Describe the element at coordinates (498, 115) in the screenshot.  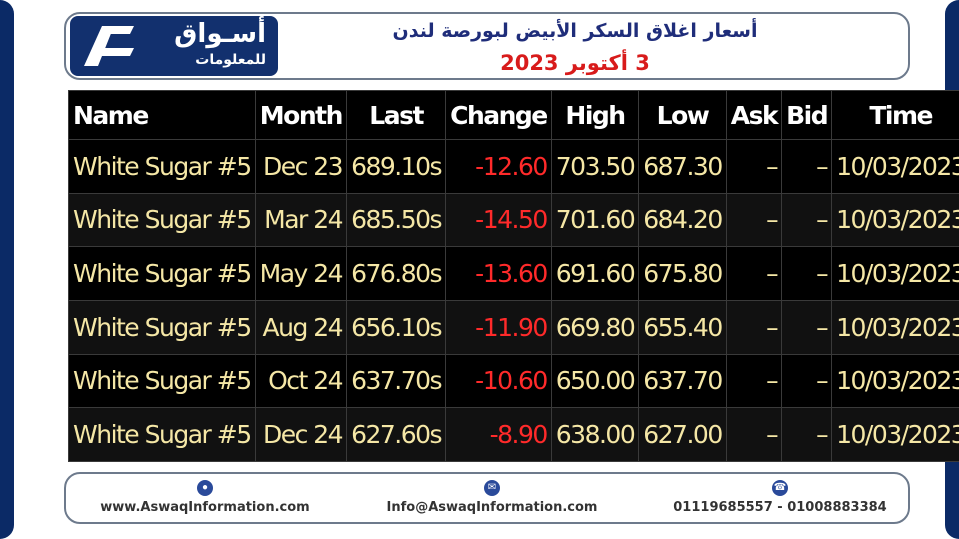
I see `column-header-change: Change` at that location.